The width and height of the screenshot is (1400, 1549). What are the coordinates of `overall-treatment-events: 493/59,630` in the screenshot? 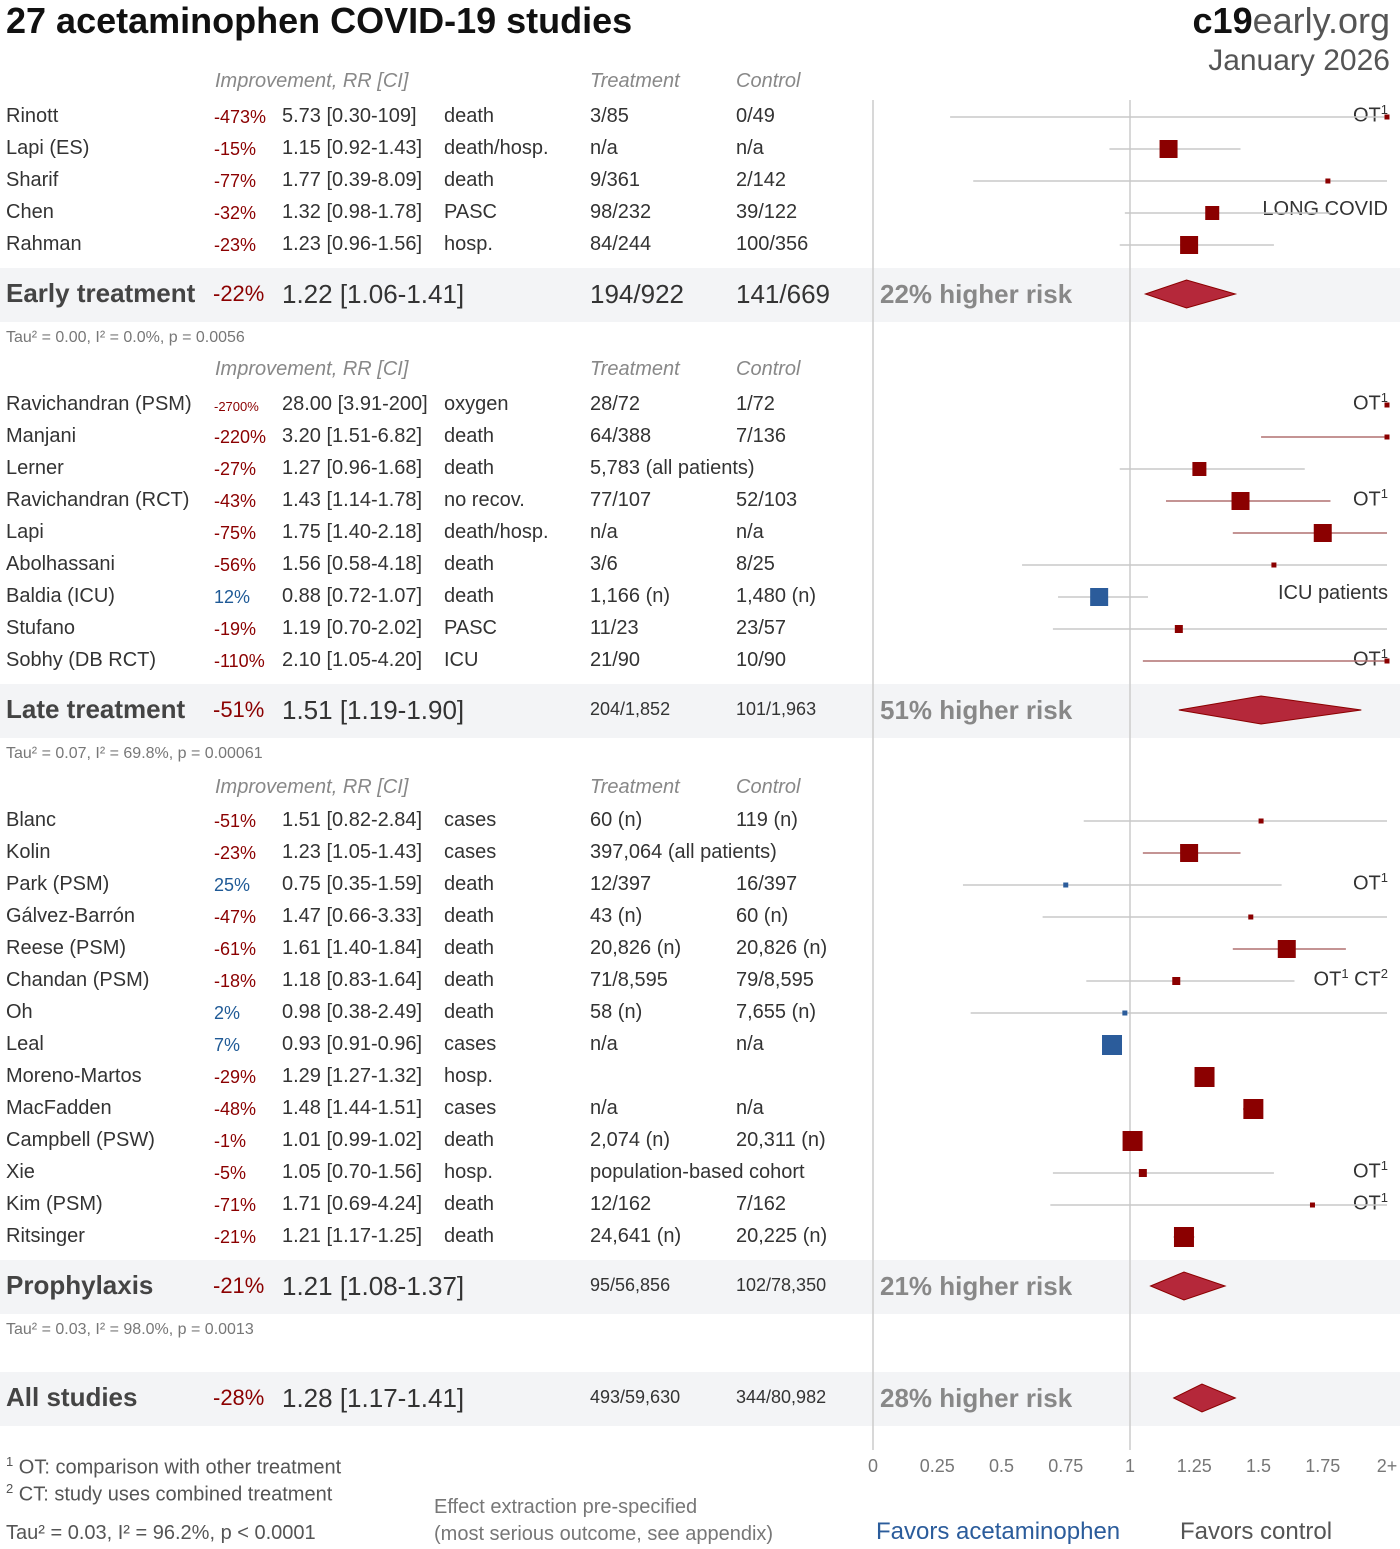 It's located at (635, 1397).